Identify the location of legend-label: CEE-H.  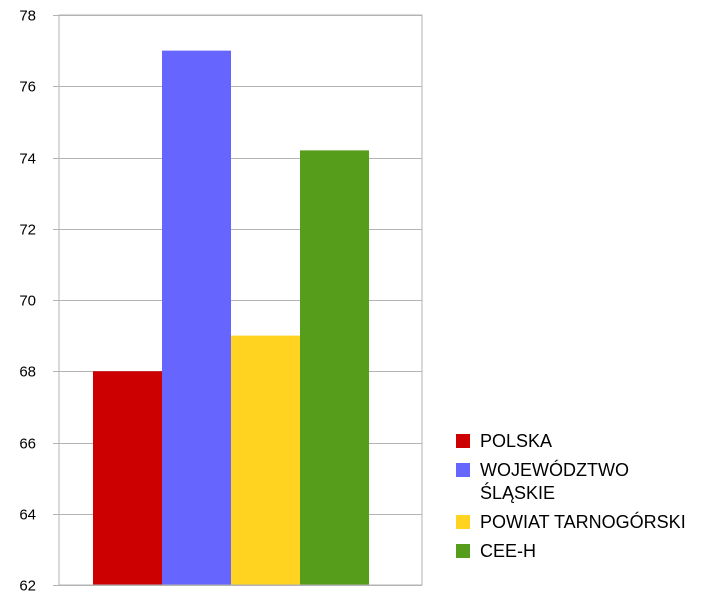
(508, 551).